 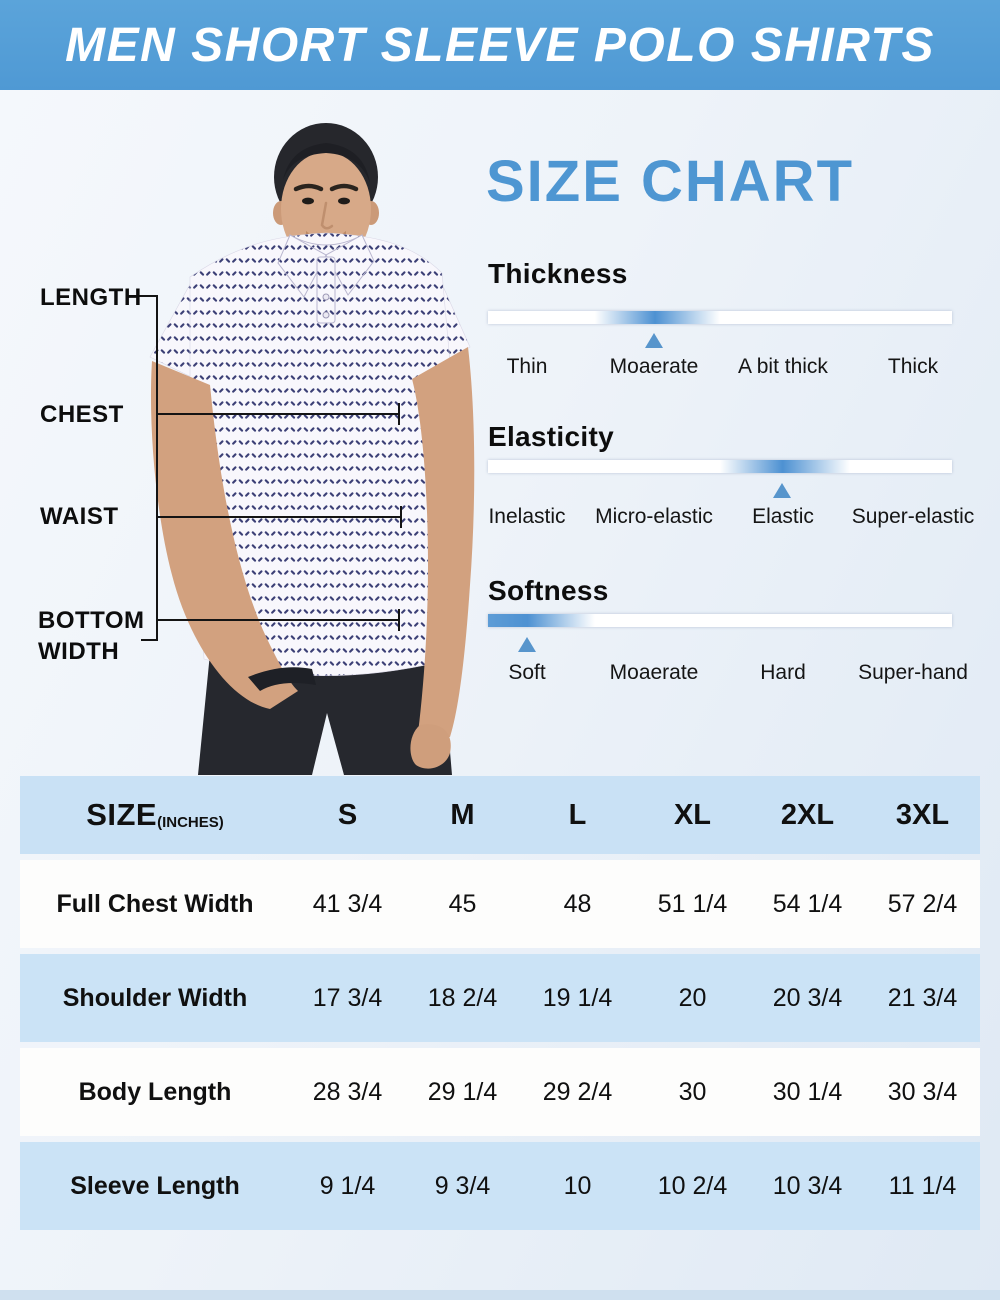 I want to click on measure-tick-length, so click(x=148, y=296).